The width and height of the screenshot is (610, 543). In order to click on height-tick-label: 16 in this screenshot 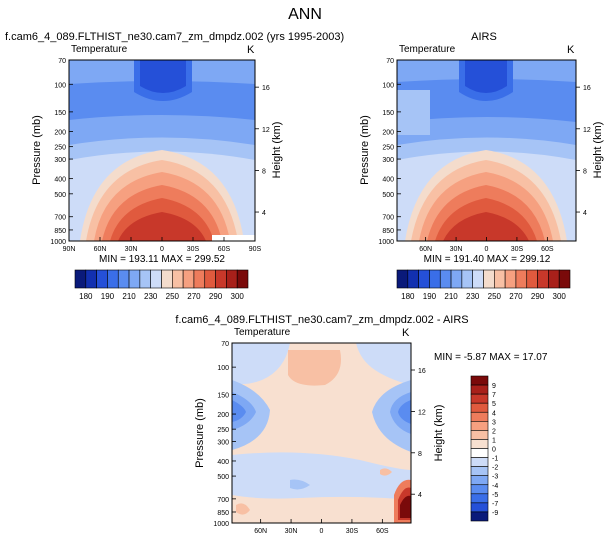, I will do `click(587, 88)`.